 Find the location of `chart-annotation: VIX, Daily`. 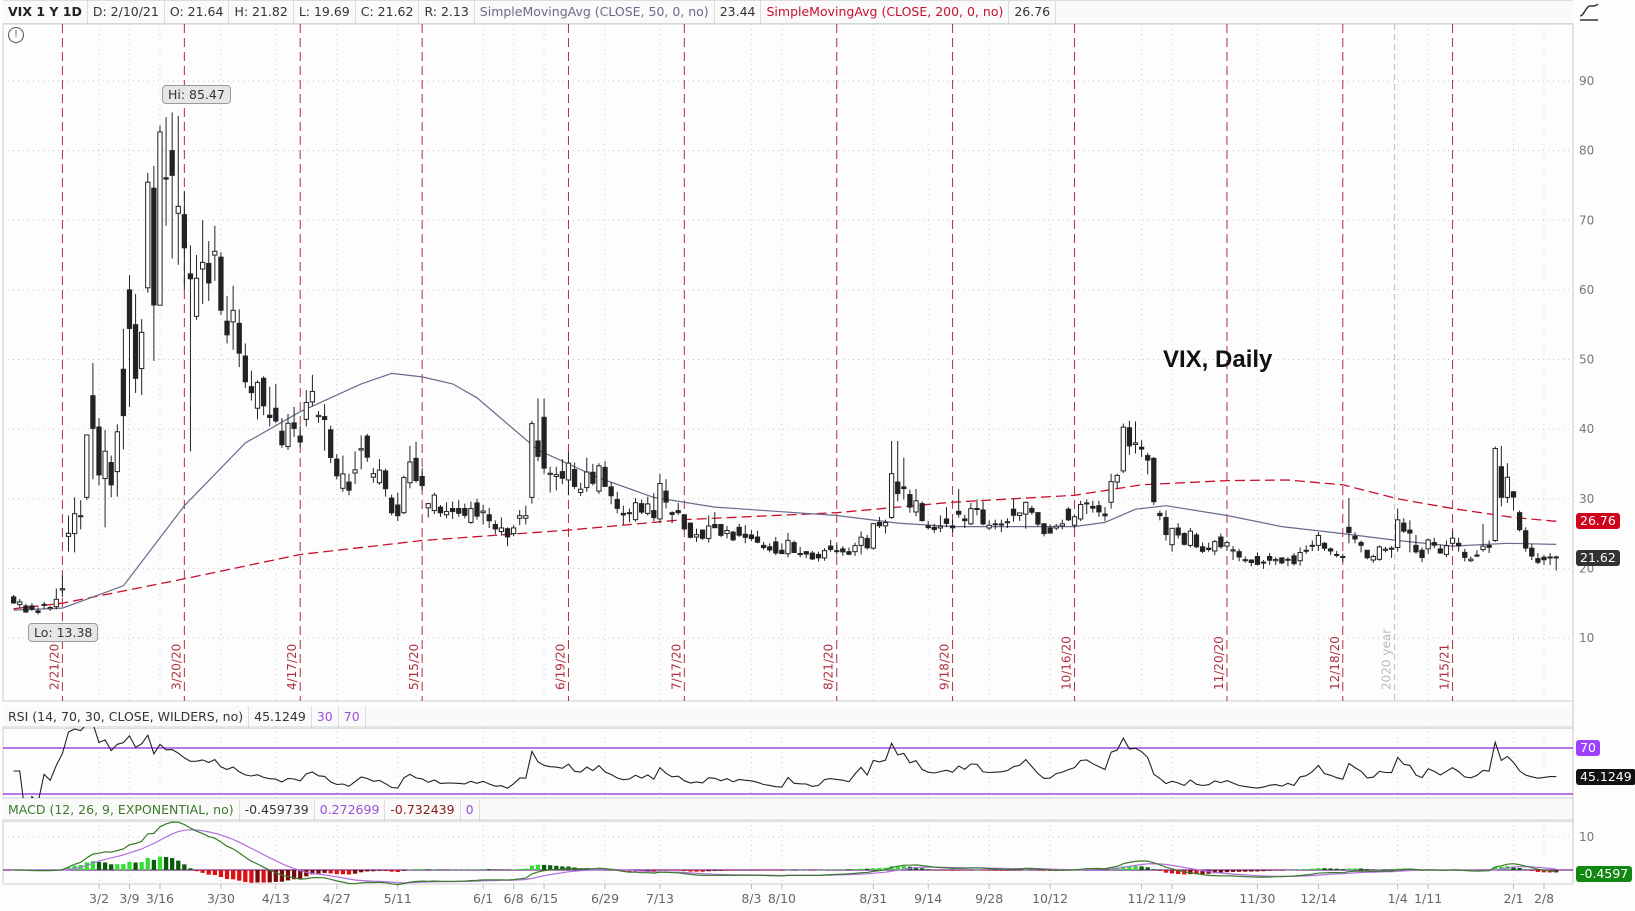

chart-annotation: VIX, Daily is located at coordinates (1218, 359).